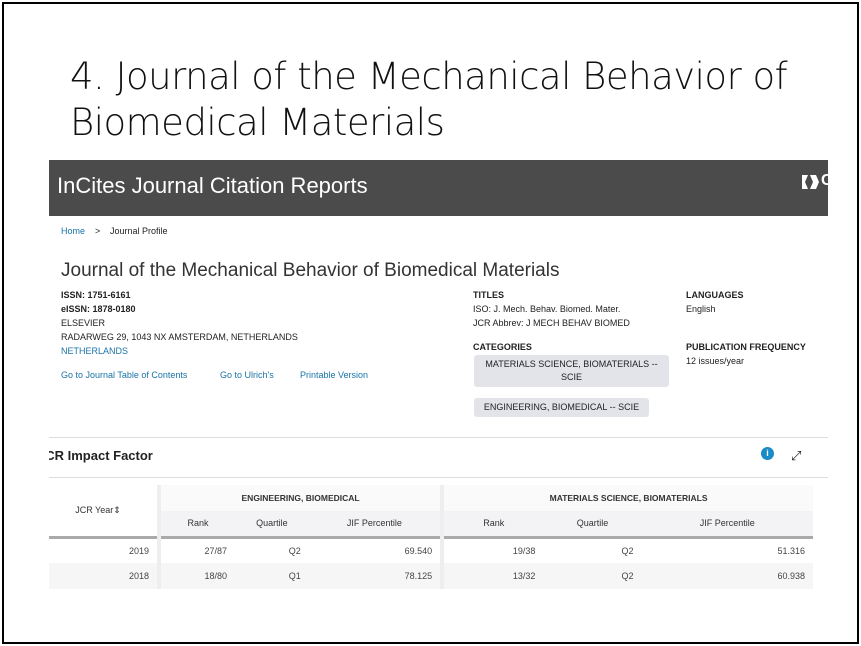 The width and height of the screenshot is (861, 646). What do you see at coordinates (571, 371) in the screenshot?
I see `category-pill: MATERIALS SCIENCE, BIOMATERIALS -- SCIE` at bounding box center [571, 371].